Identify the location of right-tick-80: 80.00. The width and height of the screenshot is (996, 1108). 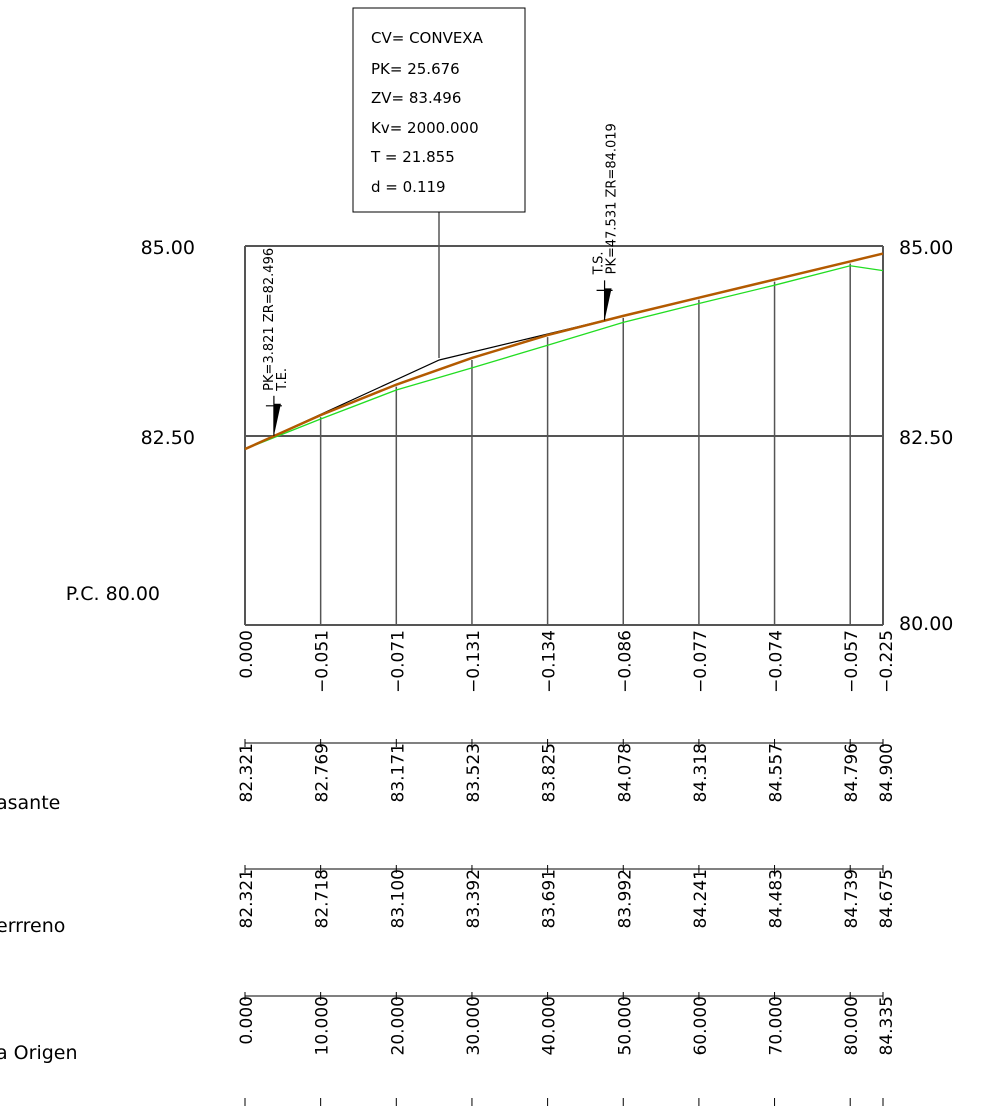
(926, 624).